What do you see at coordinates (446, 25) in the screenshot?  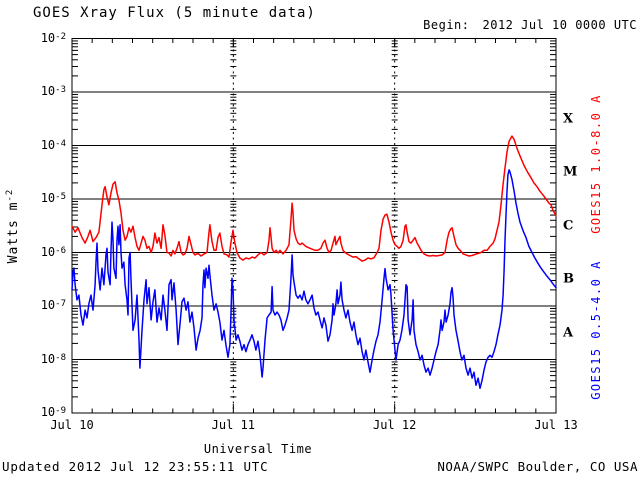 I see `begin-label: Begin:` at bounding box center [446, 25].